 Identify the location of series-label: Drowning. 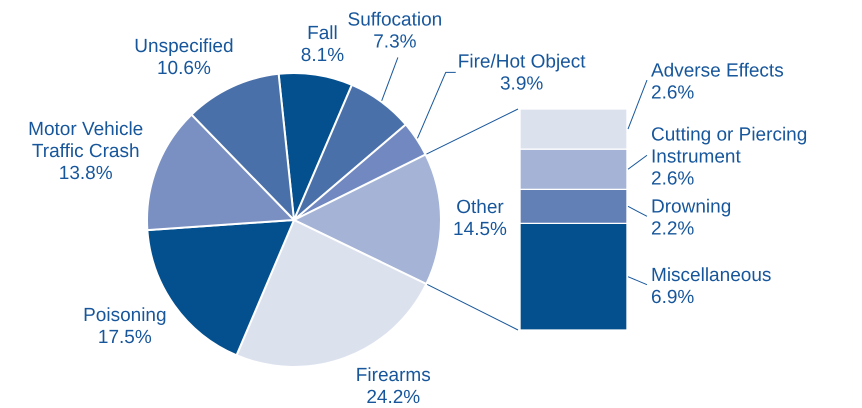
(691, 207).